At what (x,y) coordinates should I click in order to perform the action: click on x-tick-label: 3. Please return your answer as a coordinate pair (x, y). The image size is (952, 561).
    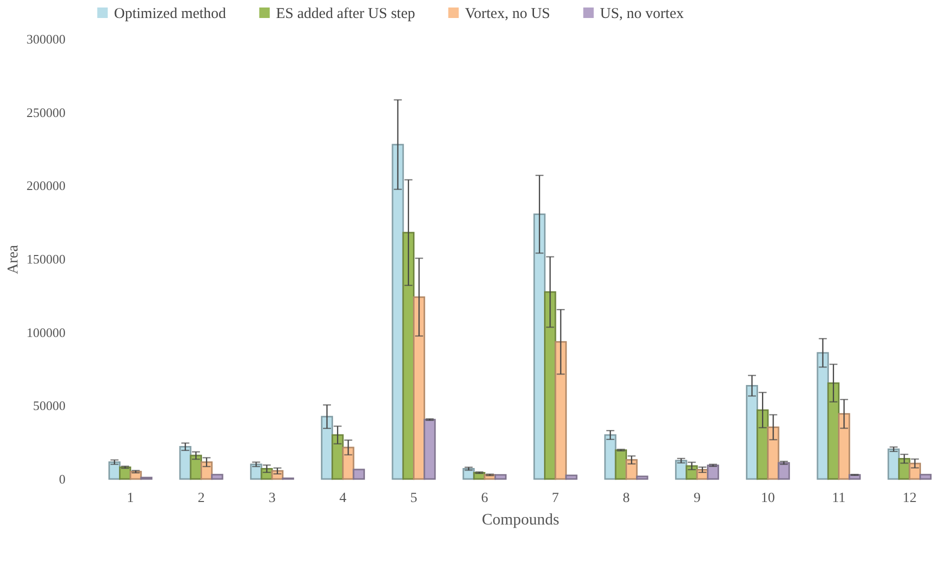
    Looking at the image, I should click on (272, 498).